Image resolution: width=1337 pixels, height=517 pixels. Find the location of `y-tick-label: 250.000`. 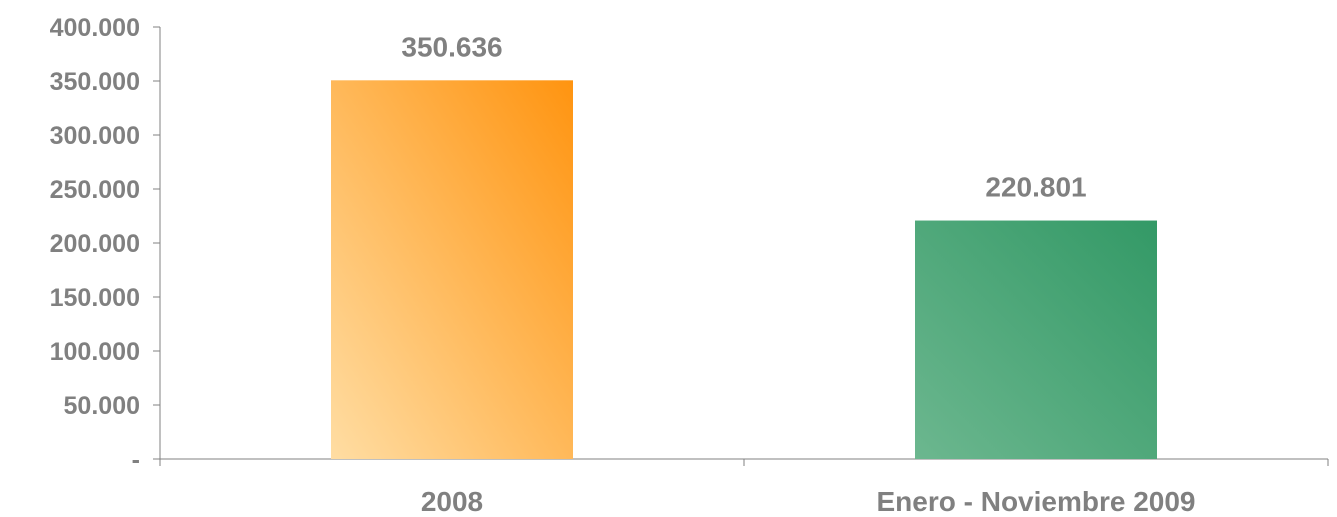

y-tick-label: 250.000 is located at coordinates (95, 190).